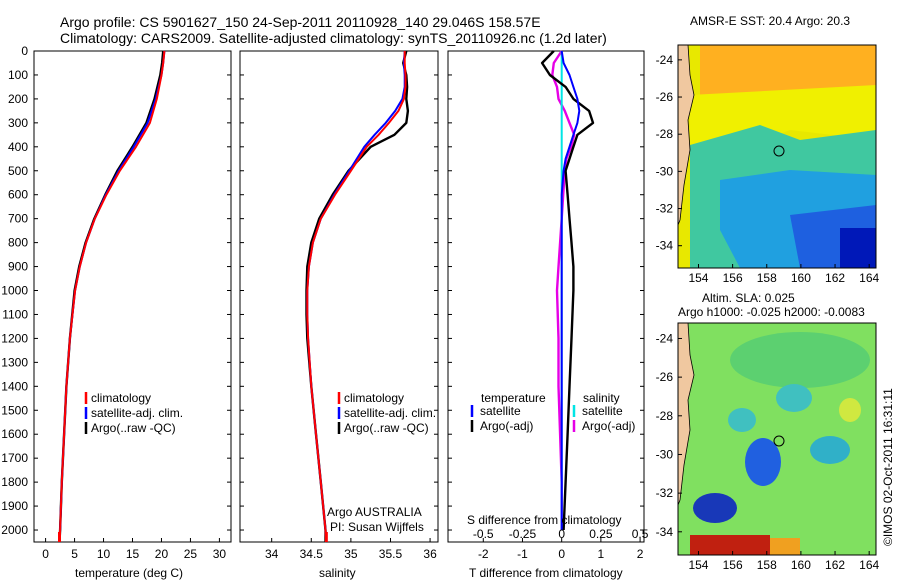  What do you see at coordinates (767, 278) in the screenshot?
I see `map-x-tick-label: 158` at bounding box center [767, 278].